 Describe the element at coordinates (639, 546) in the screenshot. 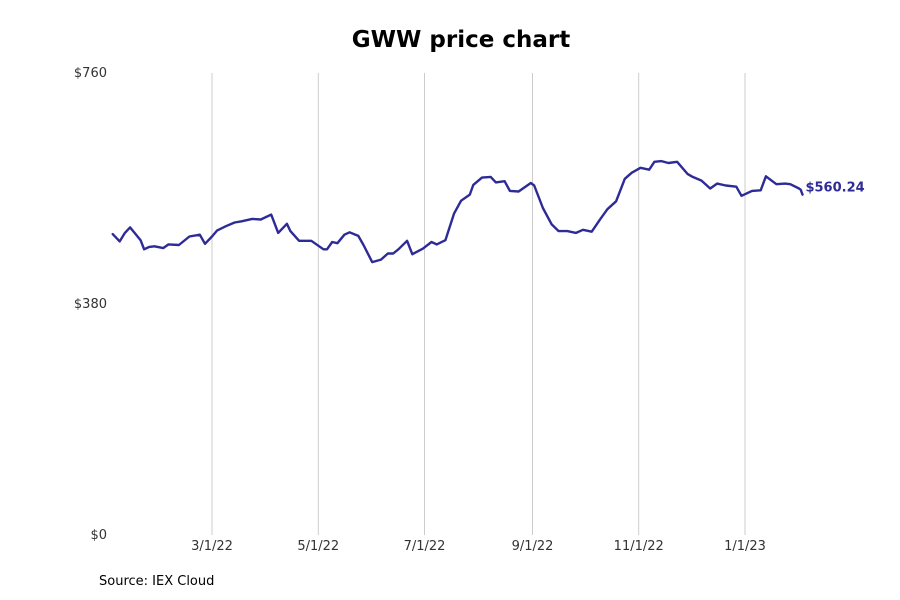

I see `x-tick-label: 11/1/22` at that location.